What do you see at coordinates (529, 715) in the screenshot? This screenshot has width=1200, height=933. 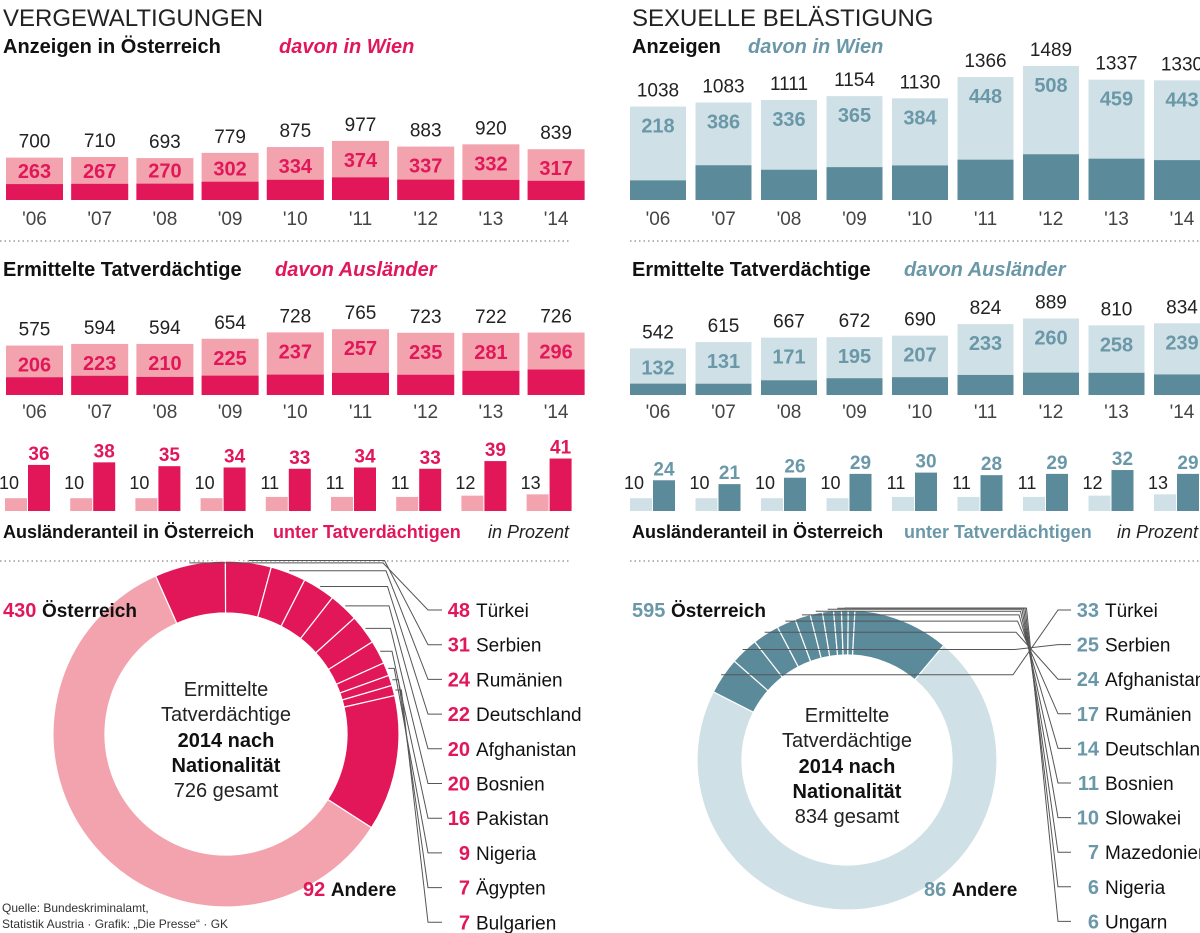 I see `slice-name: Deutschland` at bounding box center [529, 715].